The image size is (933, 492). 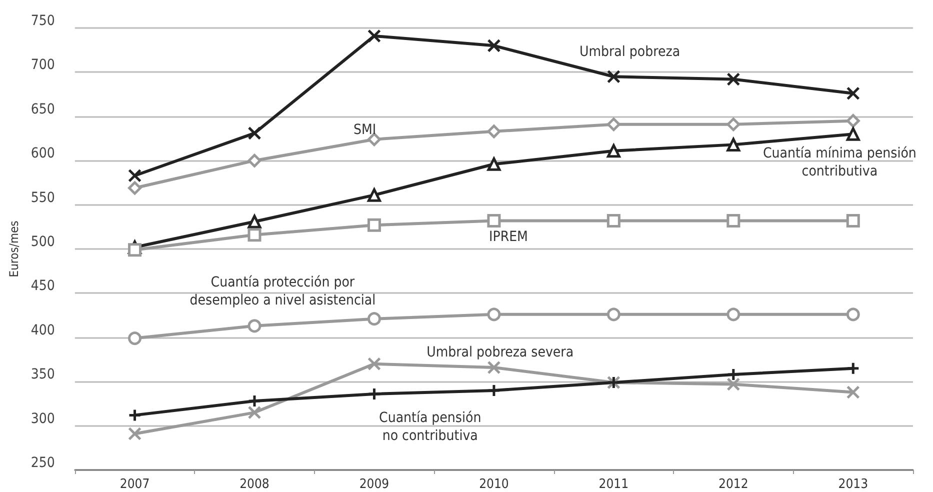 I want to click on annotation: IPREM, so click(x=508, y=237).